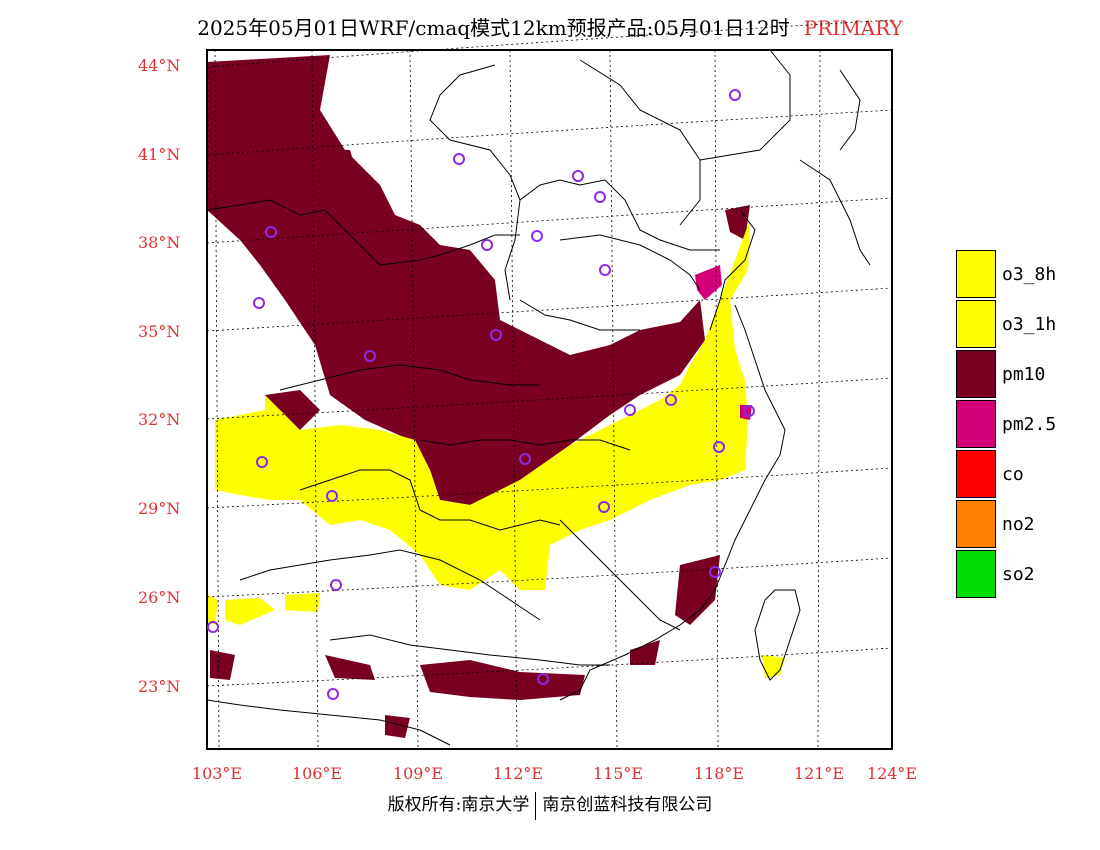 This screenshot has width=1100, height=850. What do you see at coordinates (627, 805) in the screenshot?
I see `copyright-right: 南京创蓝科技有限公司` at bounding box center [627, 805].